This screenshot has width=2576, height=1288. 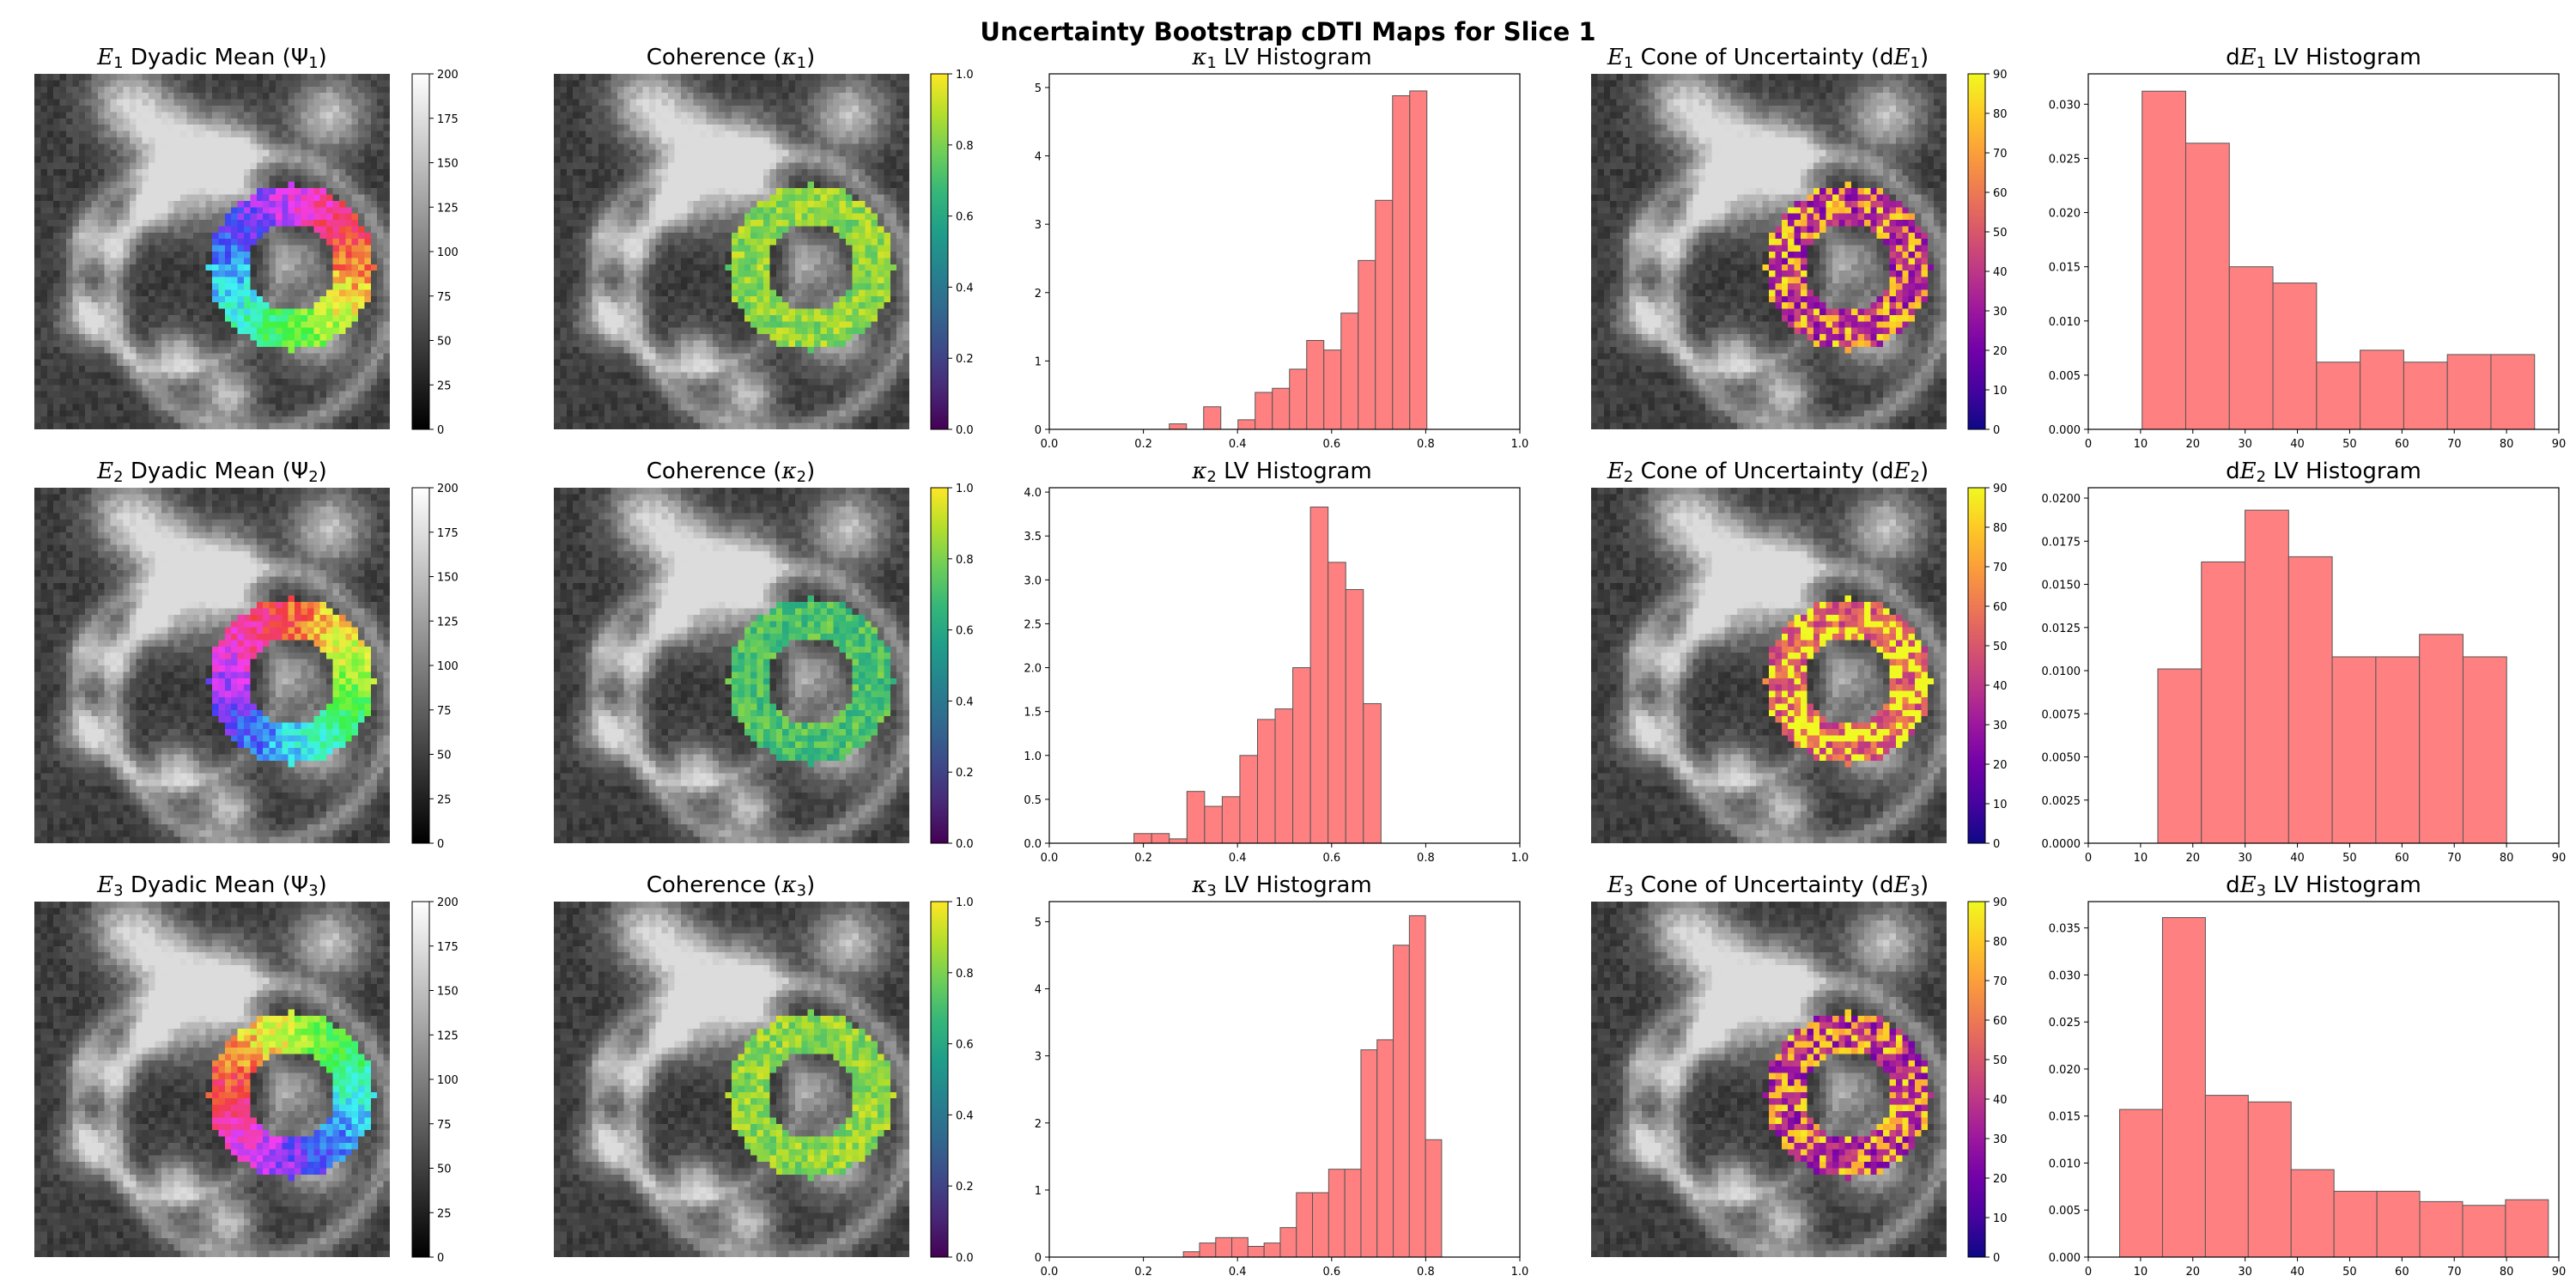 I want to click on y-tick-label: 1, so click(x=1038, y=1191).